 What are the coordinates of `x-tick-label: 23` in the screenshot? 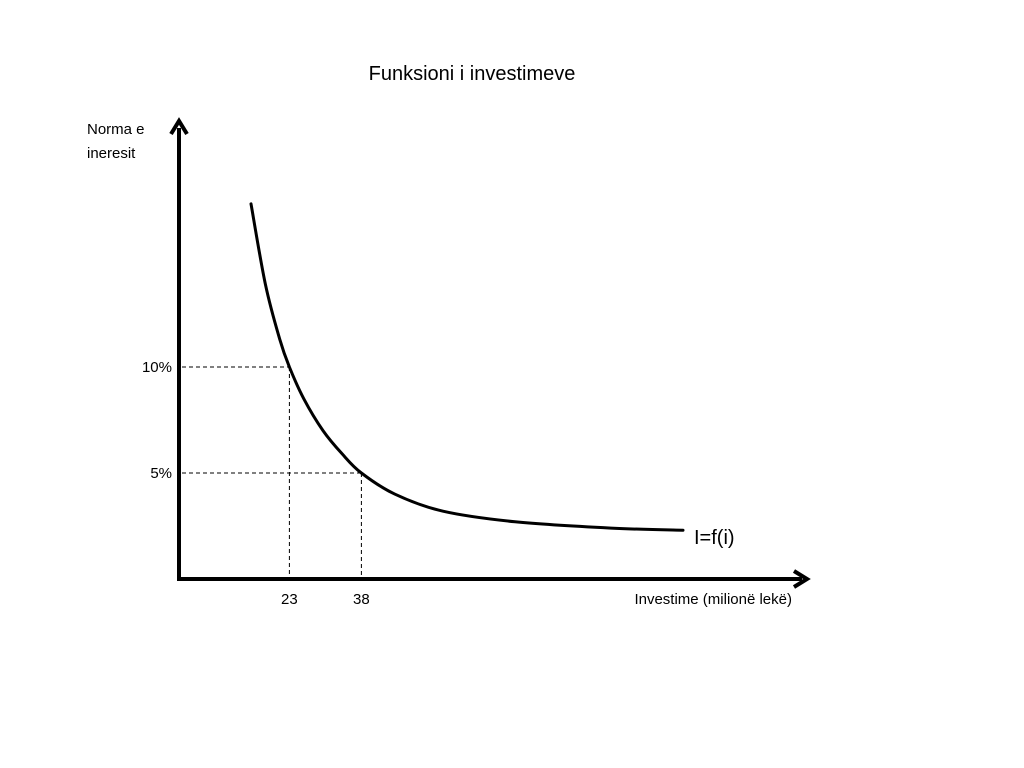 It's located at (289, 599).